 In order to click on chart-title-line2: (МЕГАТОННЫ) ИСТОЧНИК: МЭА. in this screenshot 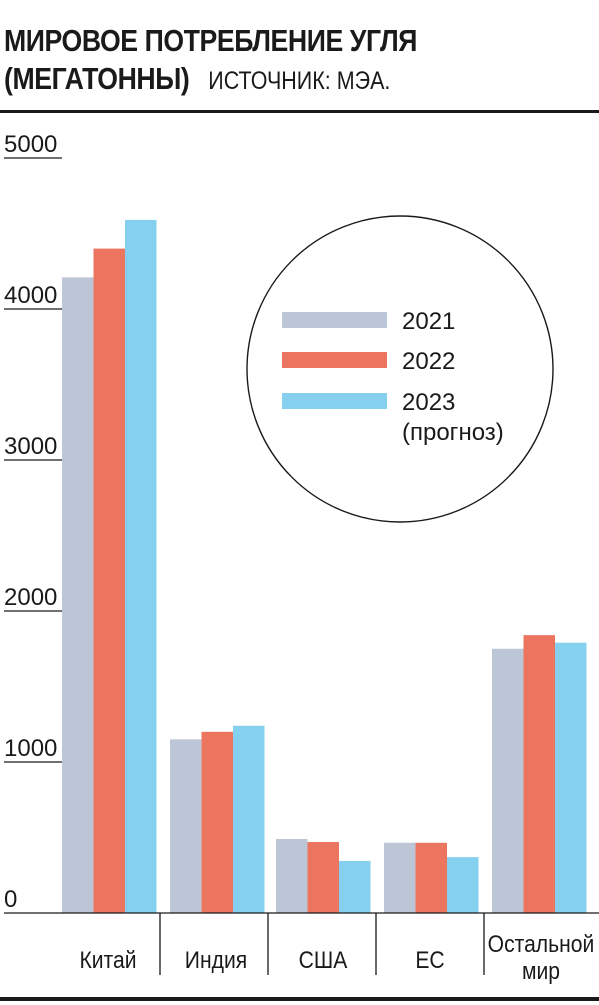, I will do `click(210, 80)`.